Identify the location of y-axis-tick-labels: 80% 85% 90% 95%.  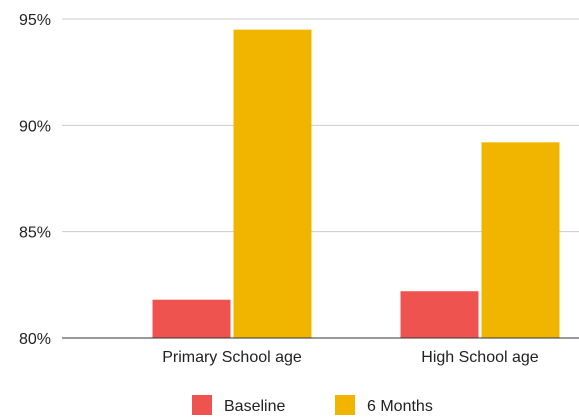
(35, 180).